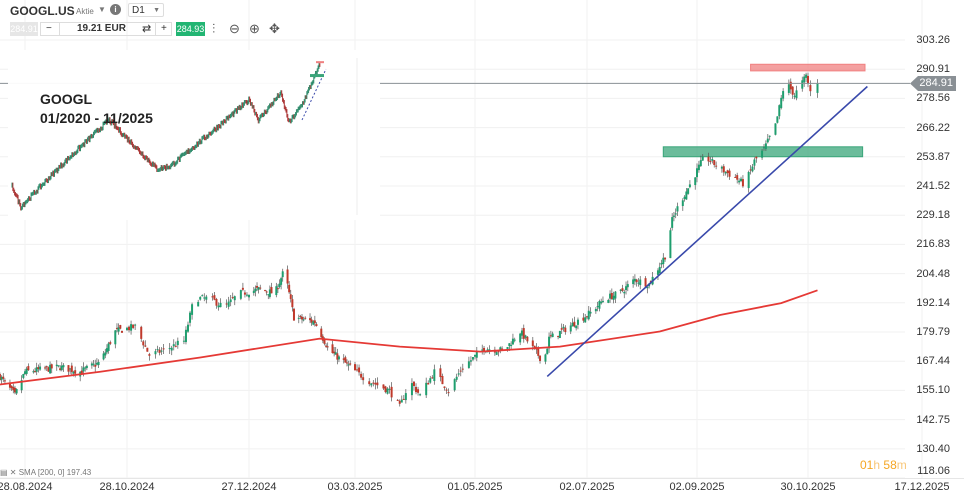 This screenshot has height=496, width=964. What do you see at coordinates (190, 29) in the screenshot?
I see `buy-button: 284.93` at bounding box center [190, 29].